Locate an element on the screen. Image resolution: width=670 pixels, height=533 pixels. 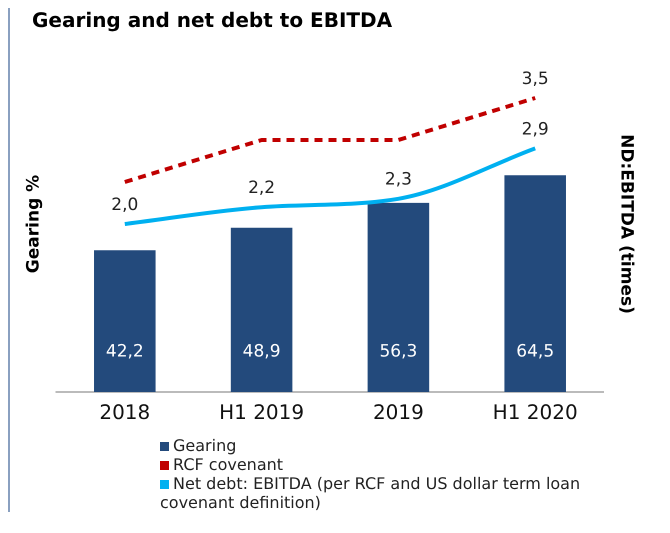
data-label: 2,9 is located at coordinates (535, 129).